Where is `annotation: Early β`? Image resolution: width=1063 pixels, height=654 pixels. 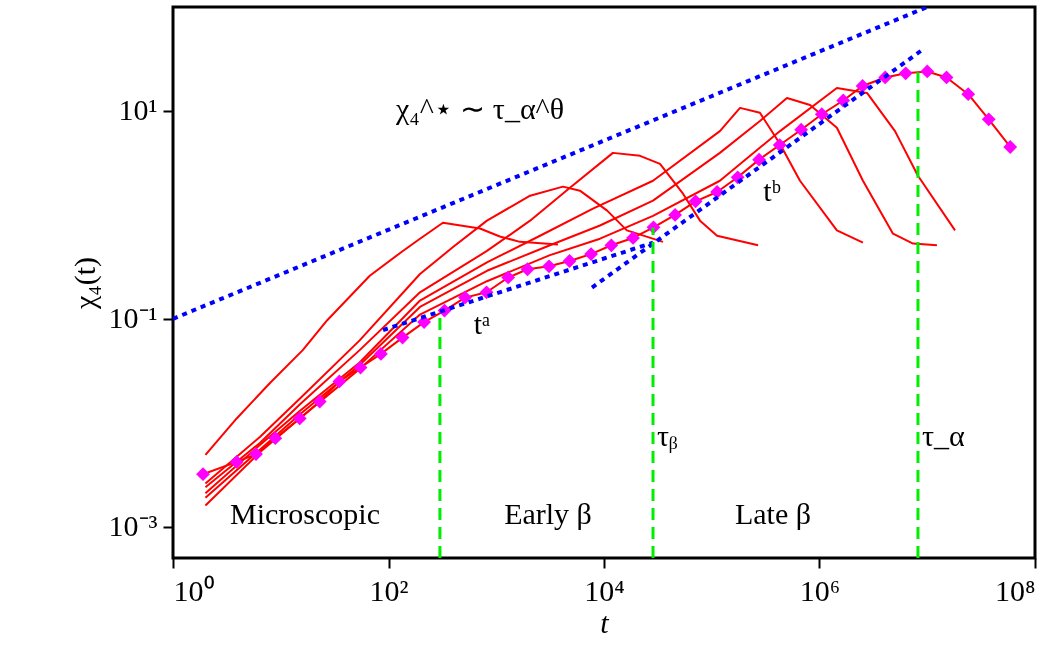 annotation: Early β is located at coordinates (548, 513).